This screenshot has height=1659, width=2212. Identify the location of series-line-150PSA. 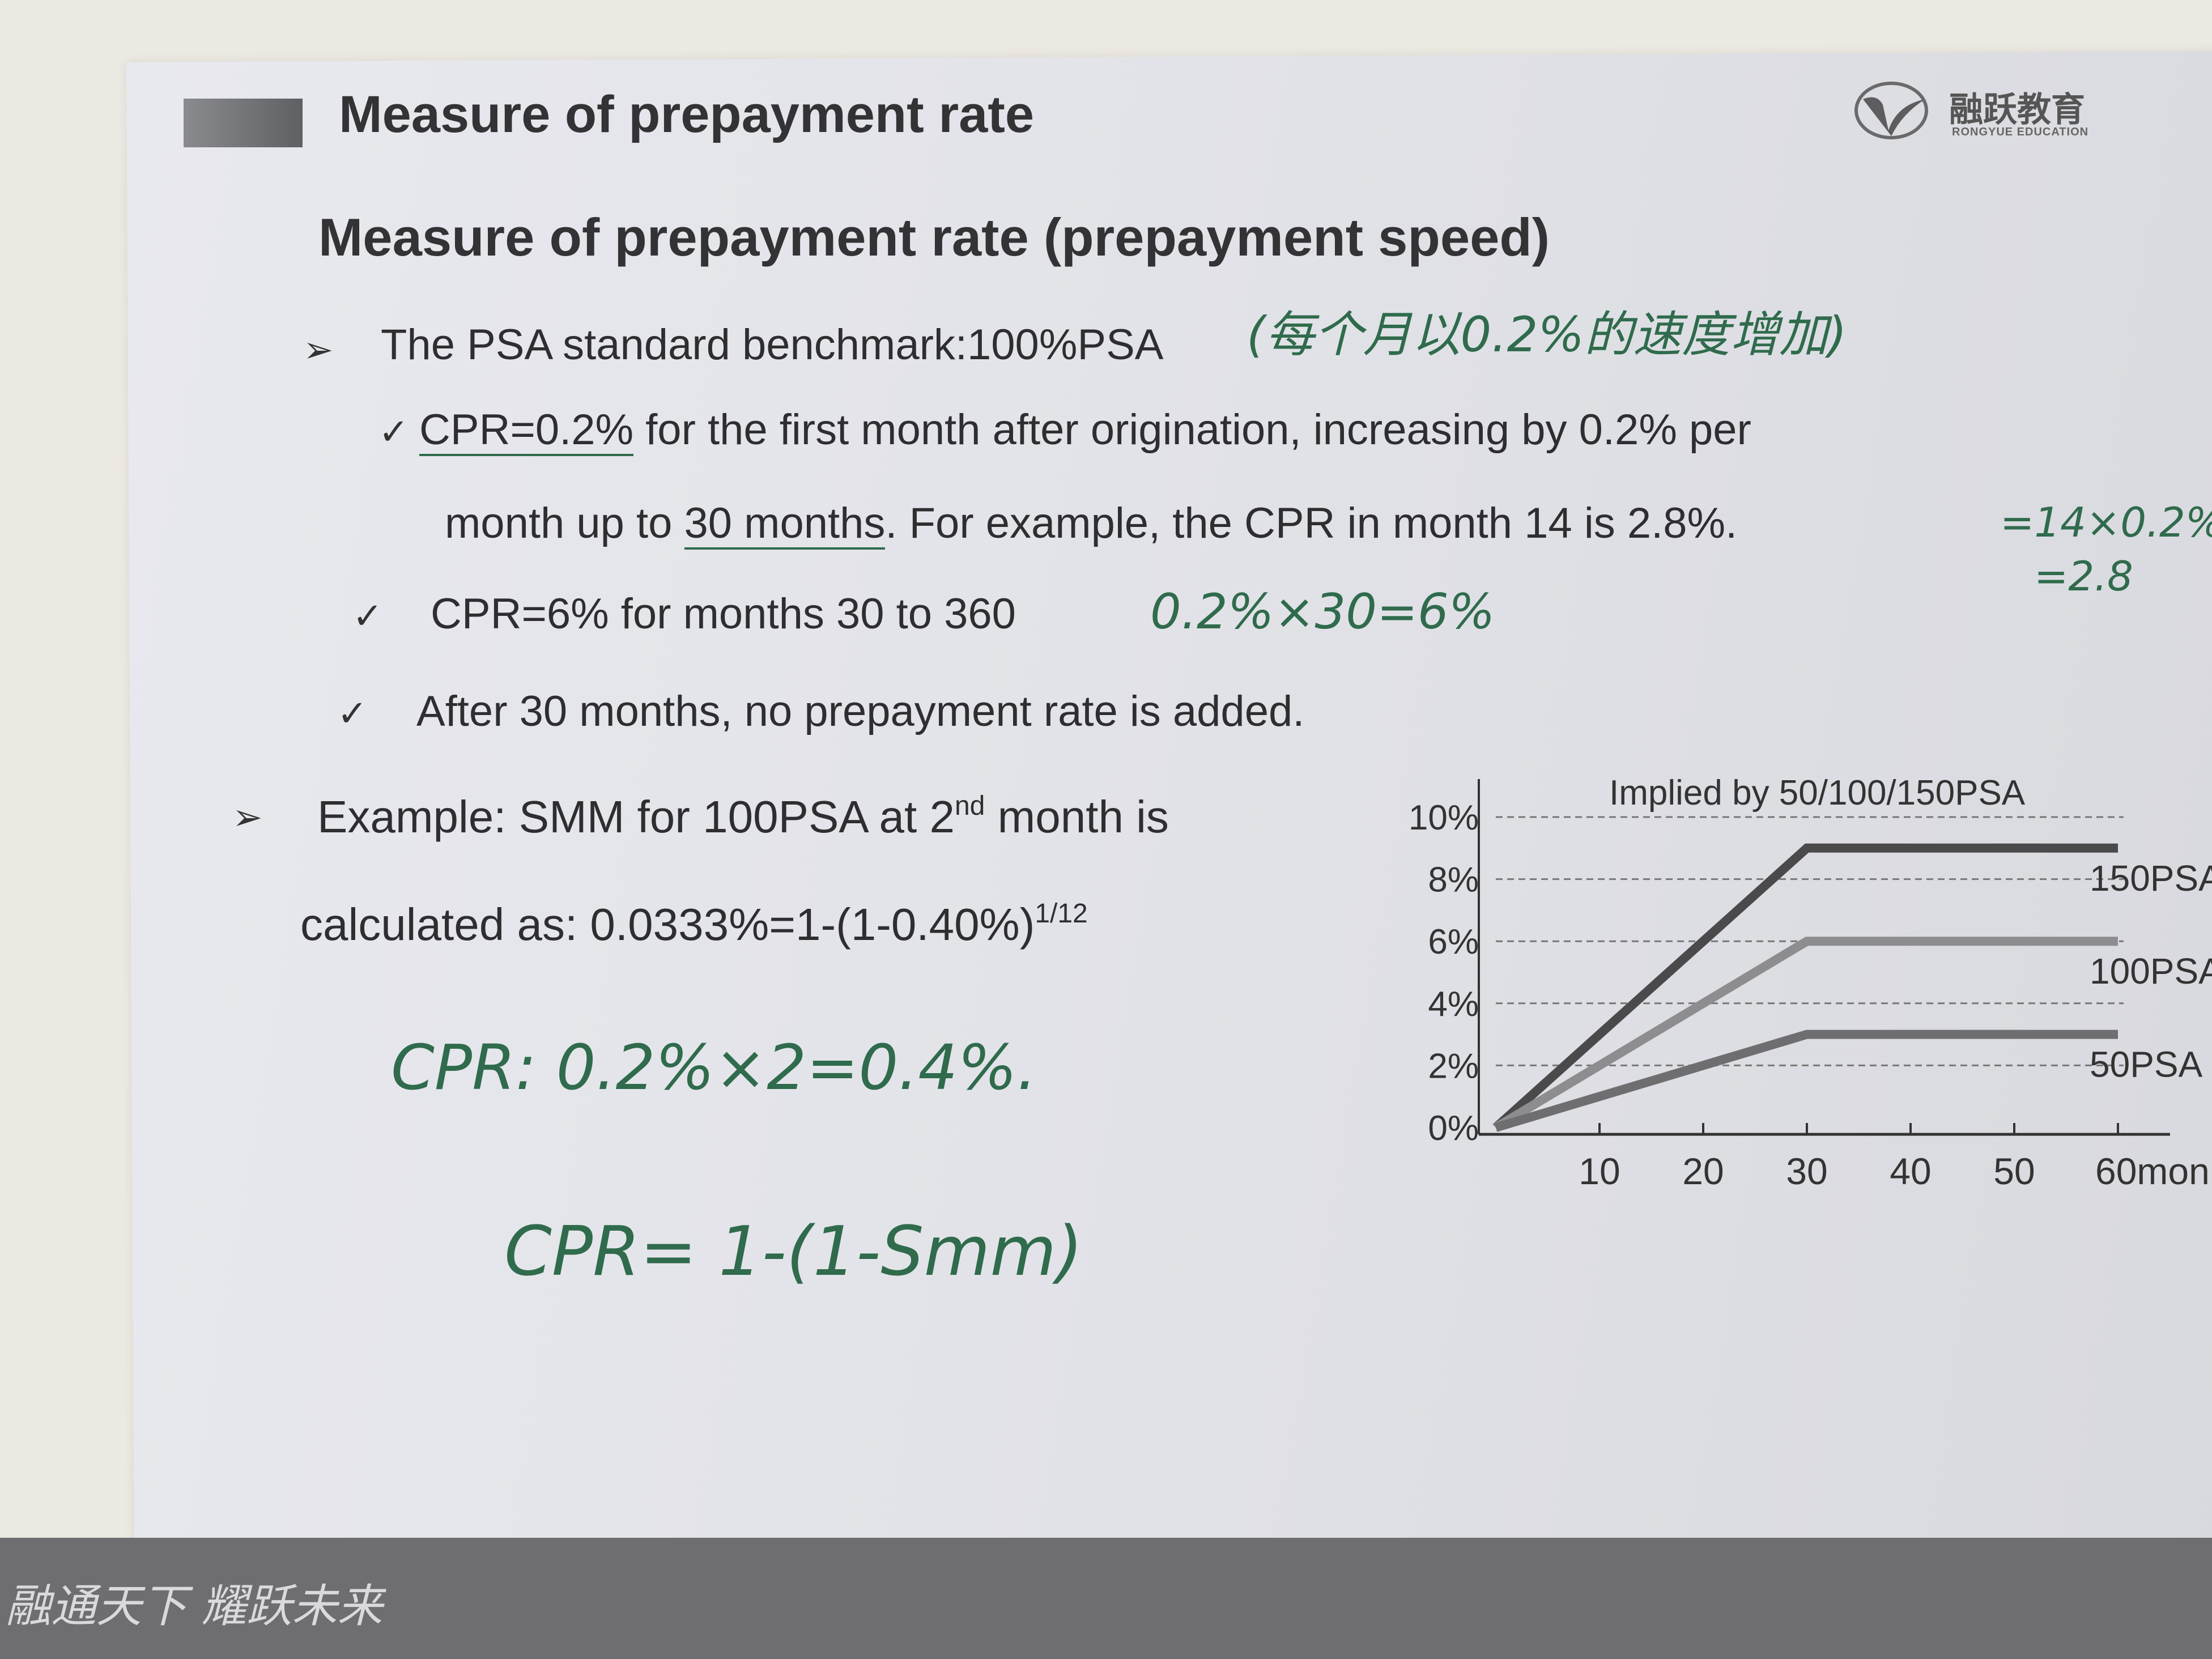
(1805, 987).